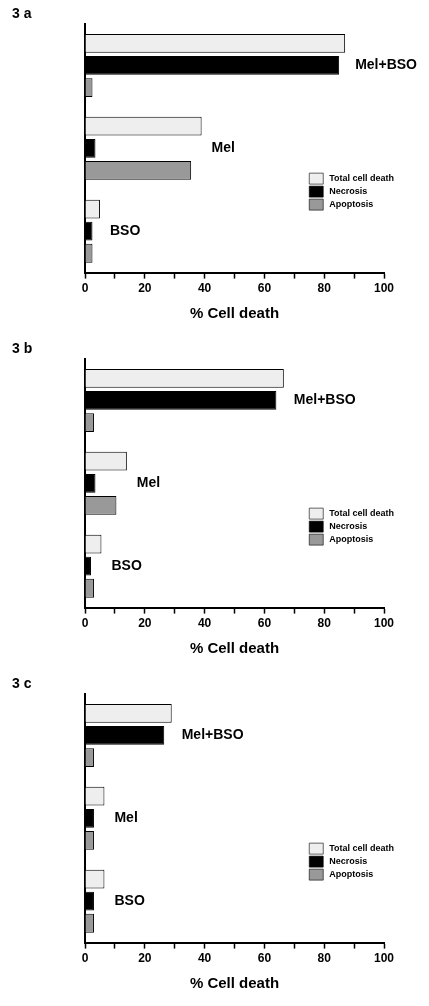 The image size is (429, 1006). What do you see at coordinates (22, 347) in the screenshot?
I see `chart-title: 3 b` at bounding box center [22, 347].